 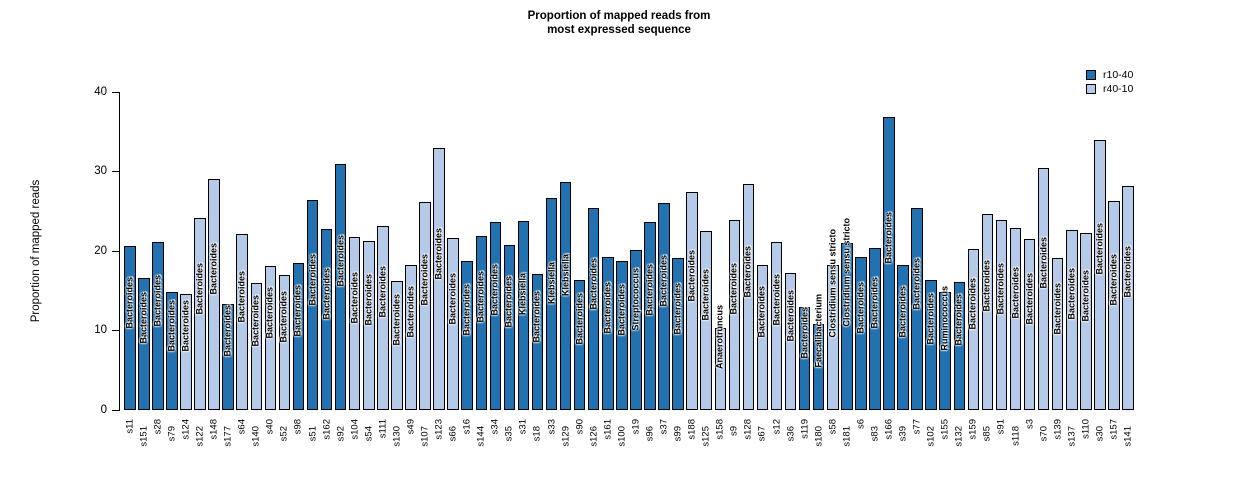 I want to click on bar-s119: Bacteroides, so click(x=804, y=358).